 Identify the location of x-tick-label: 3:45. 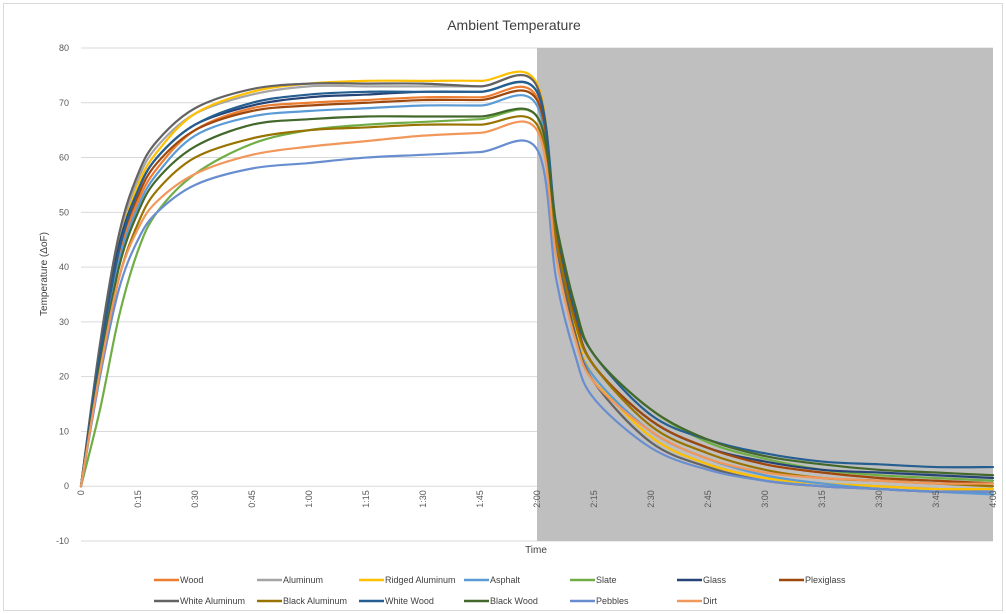
(936, 499).